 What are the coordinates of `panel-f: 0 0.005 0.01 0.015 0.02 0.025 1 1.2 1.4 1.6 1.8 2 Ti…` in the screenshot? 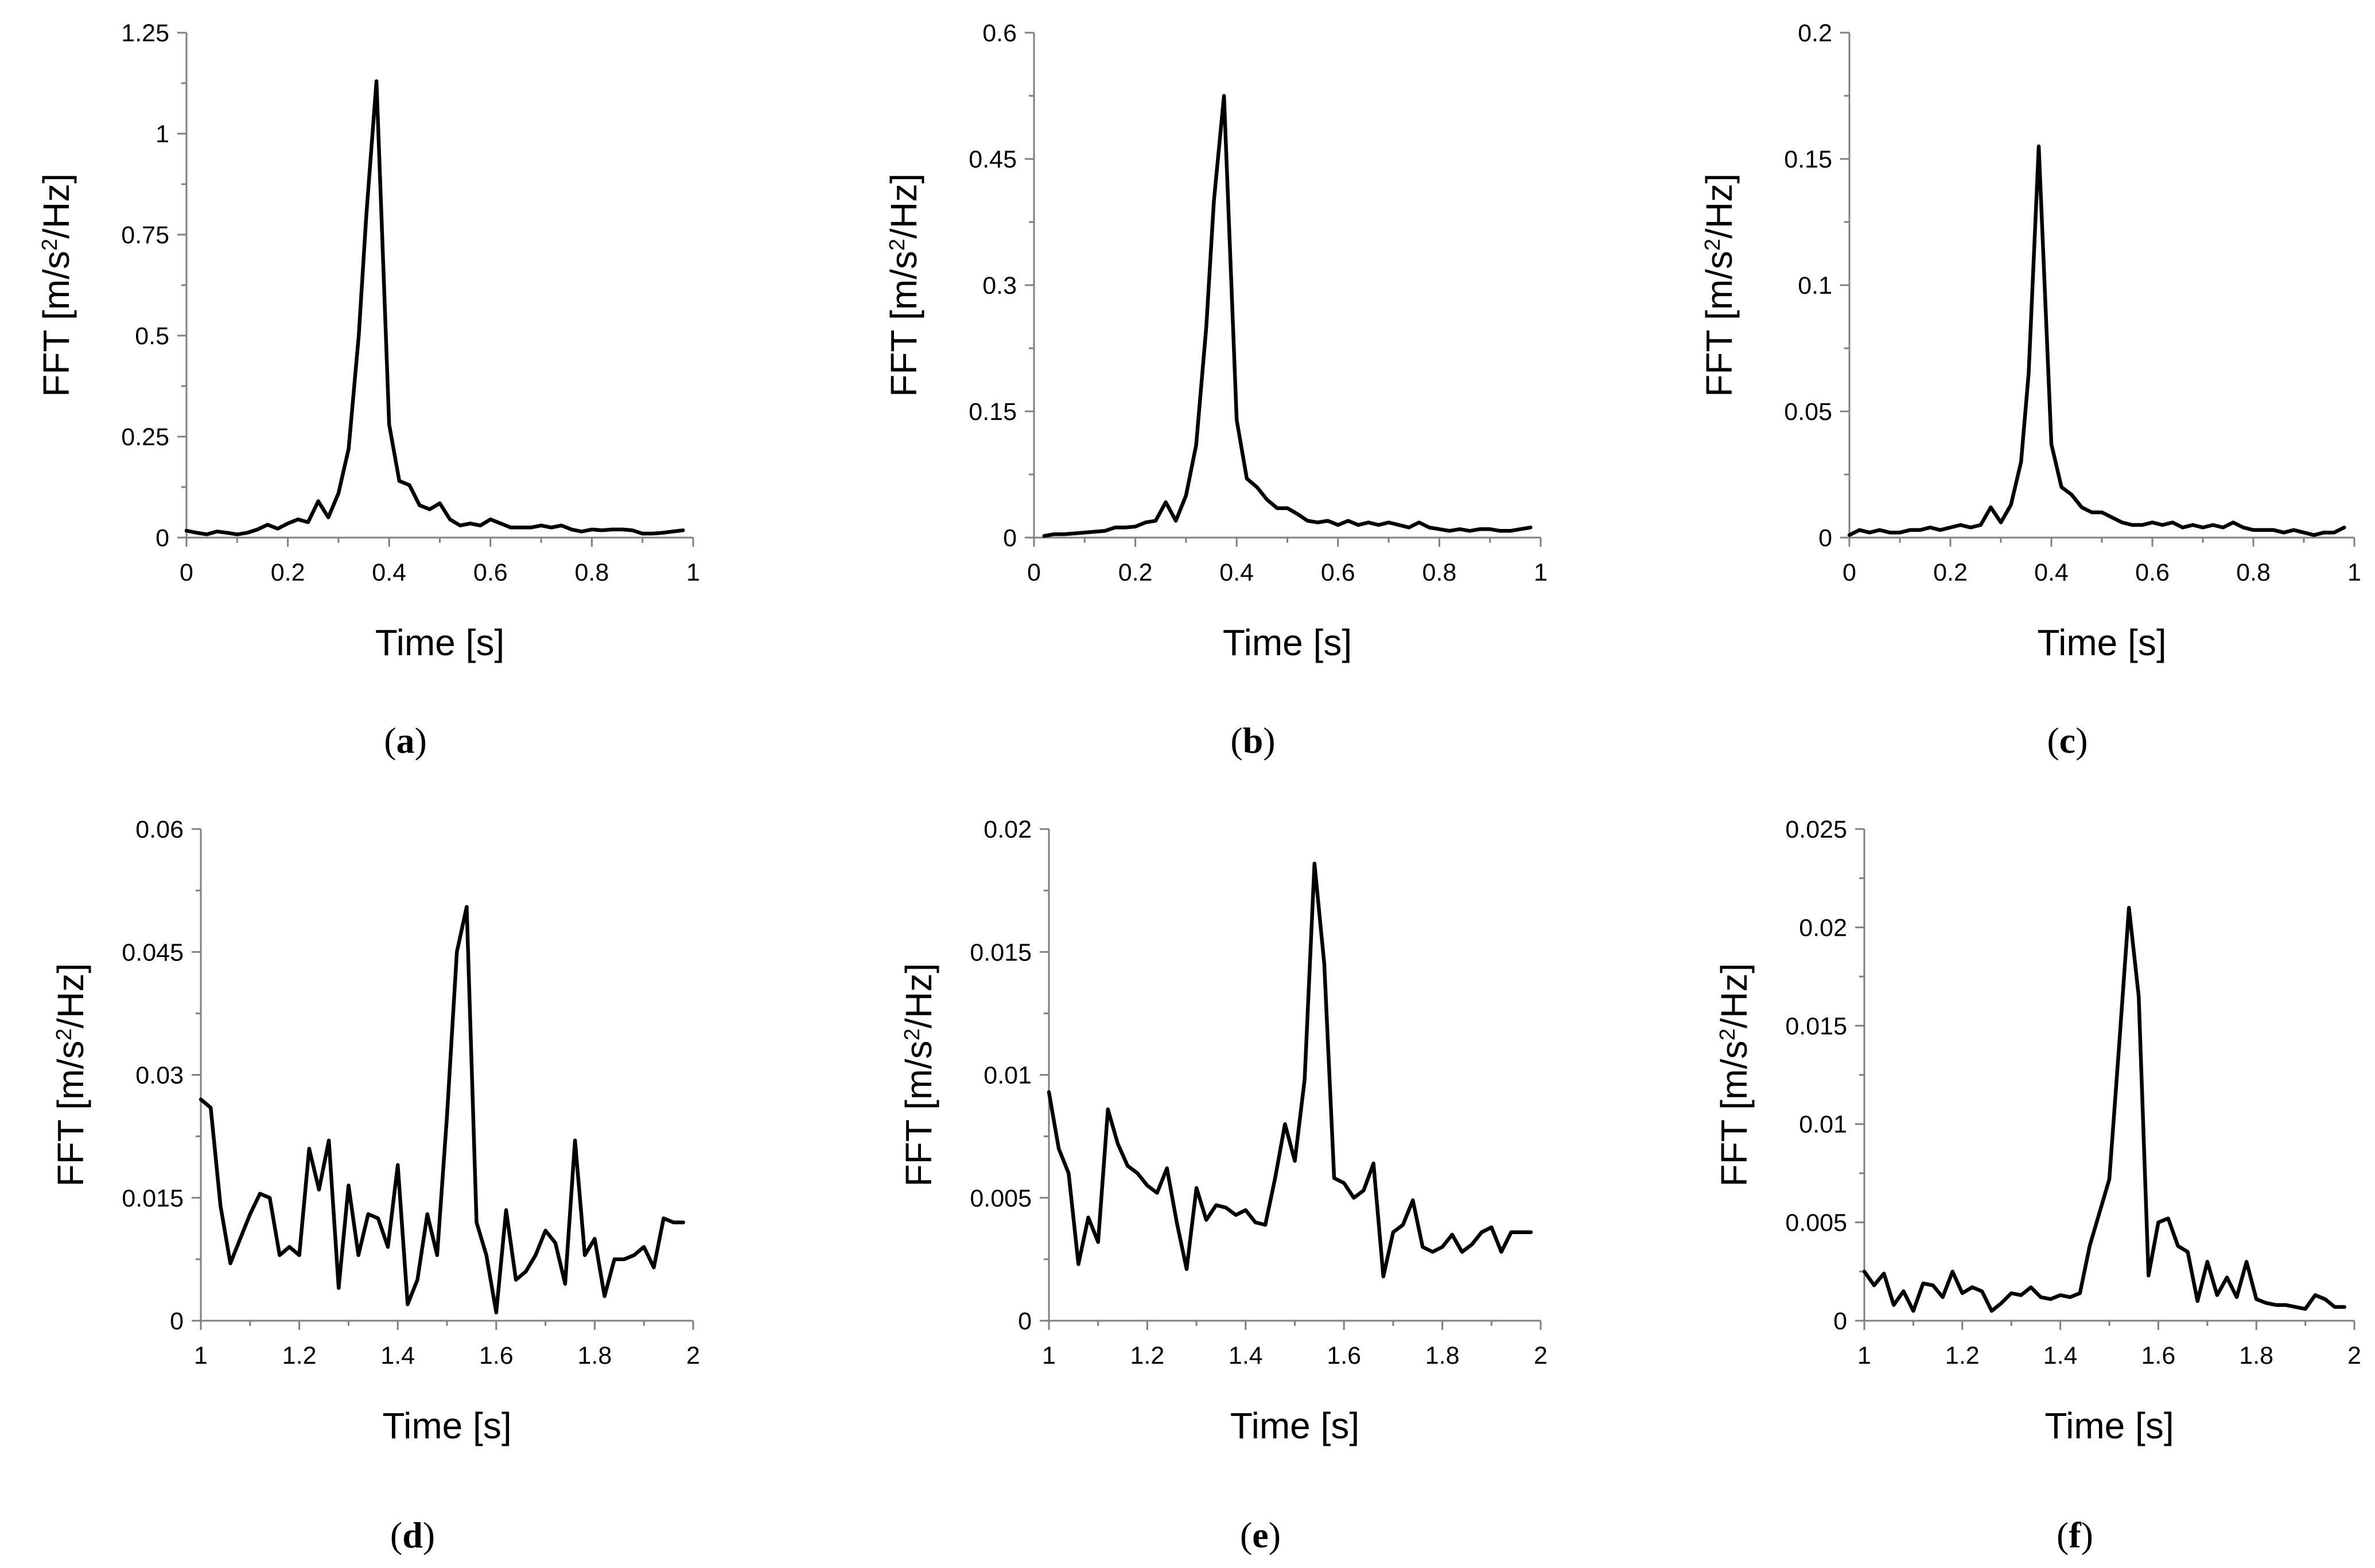 It's located at (2037, 1185).